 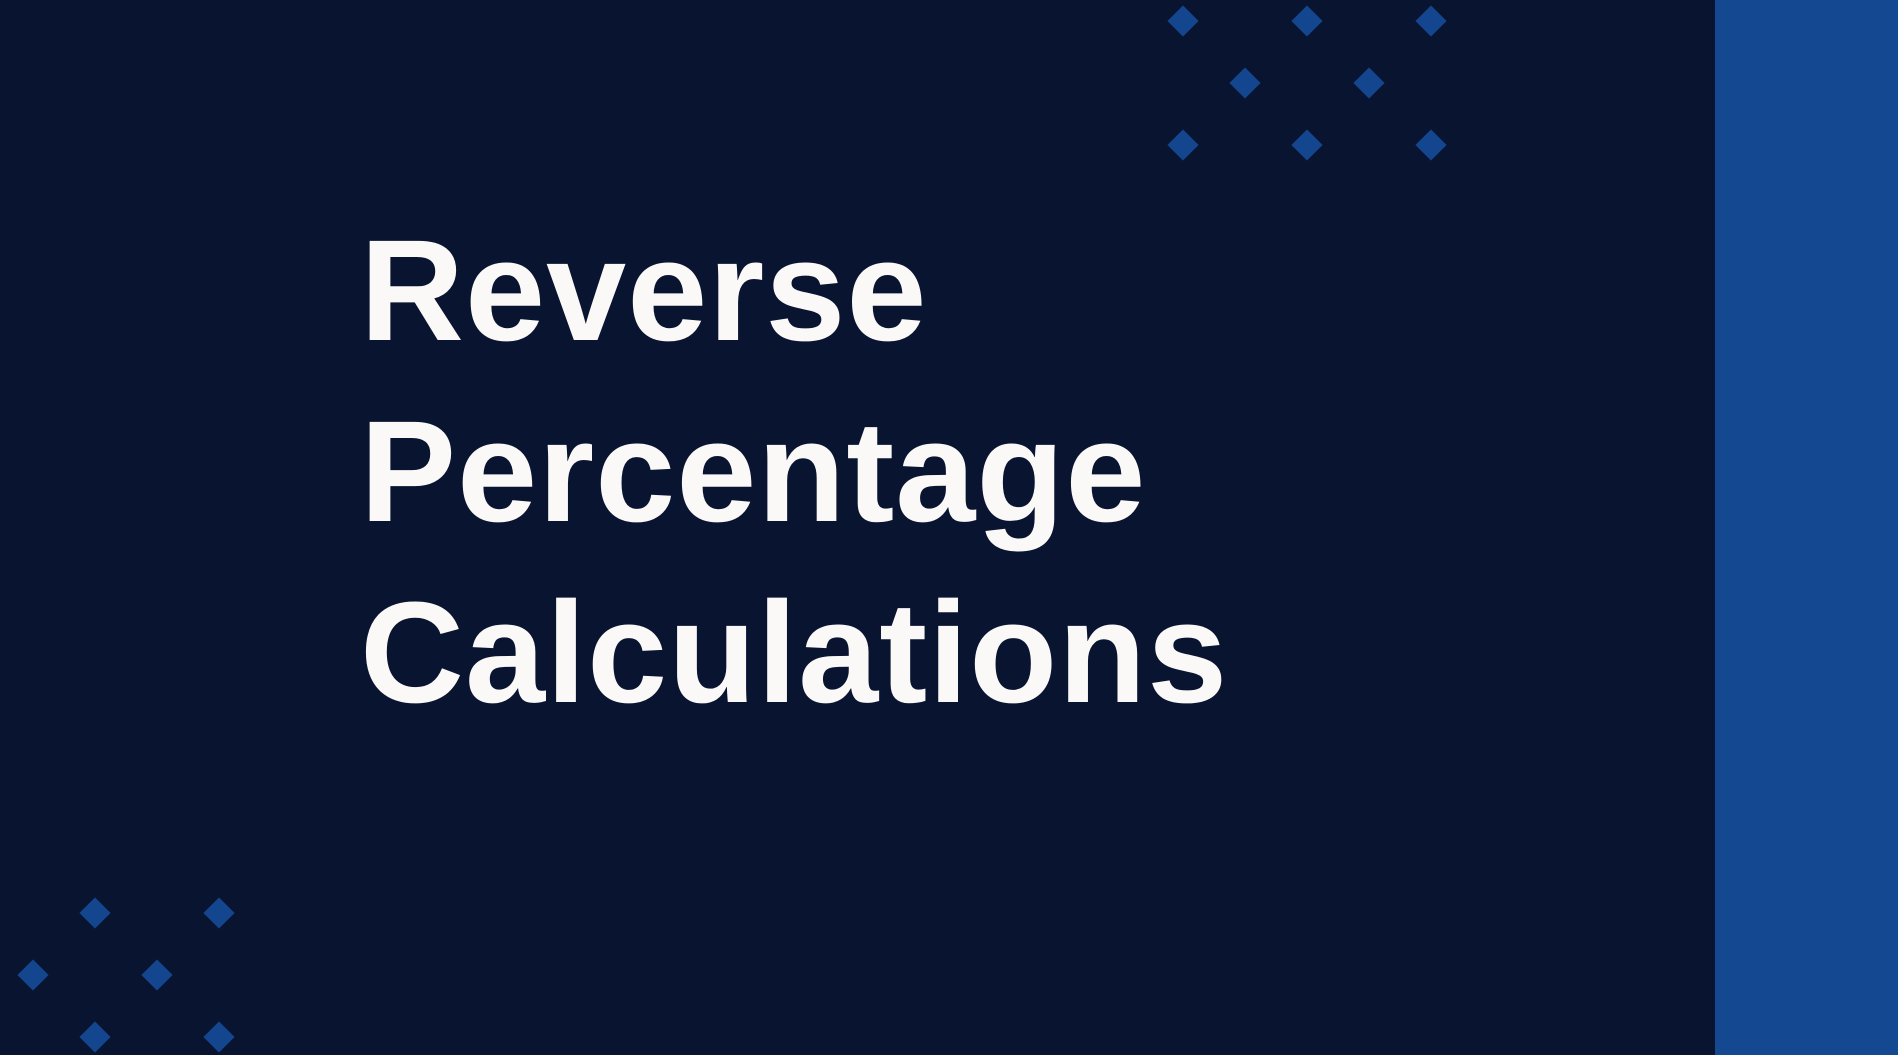 What do you see at coordinates (644, 290) in the screenshot?
I see `title-line-1: Reverse` at bounding box center [644, 290].